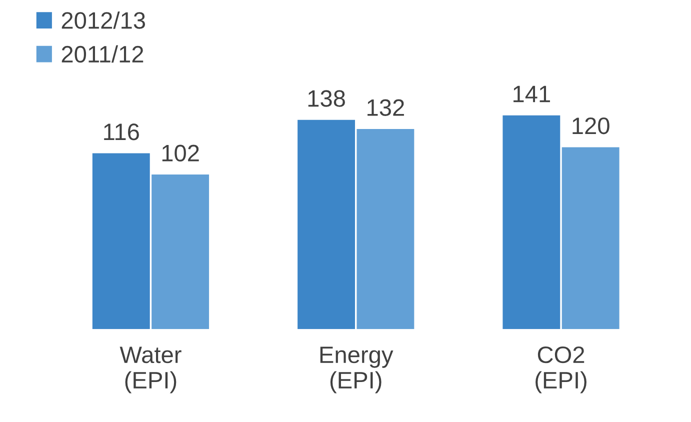 This screenshot has width=691, height=422. Describe the element at coordinates (386, 107) in the screenshot. I see `data-label: 132` at that location.